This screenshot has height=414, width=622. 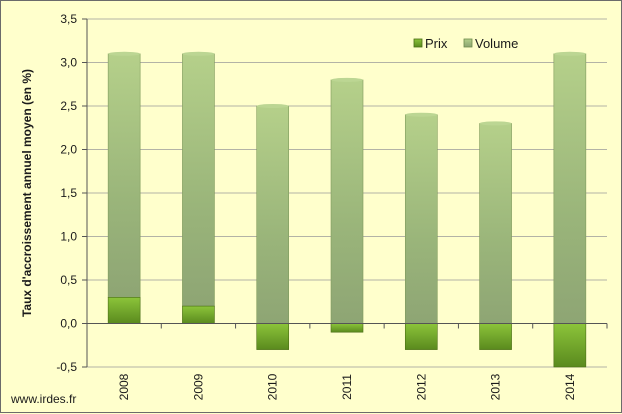 I want to click on legend-swatch-prix, so click(x=418, y=43).